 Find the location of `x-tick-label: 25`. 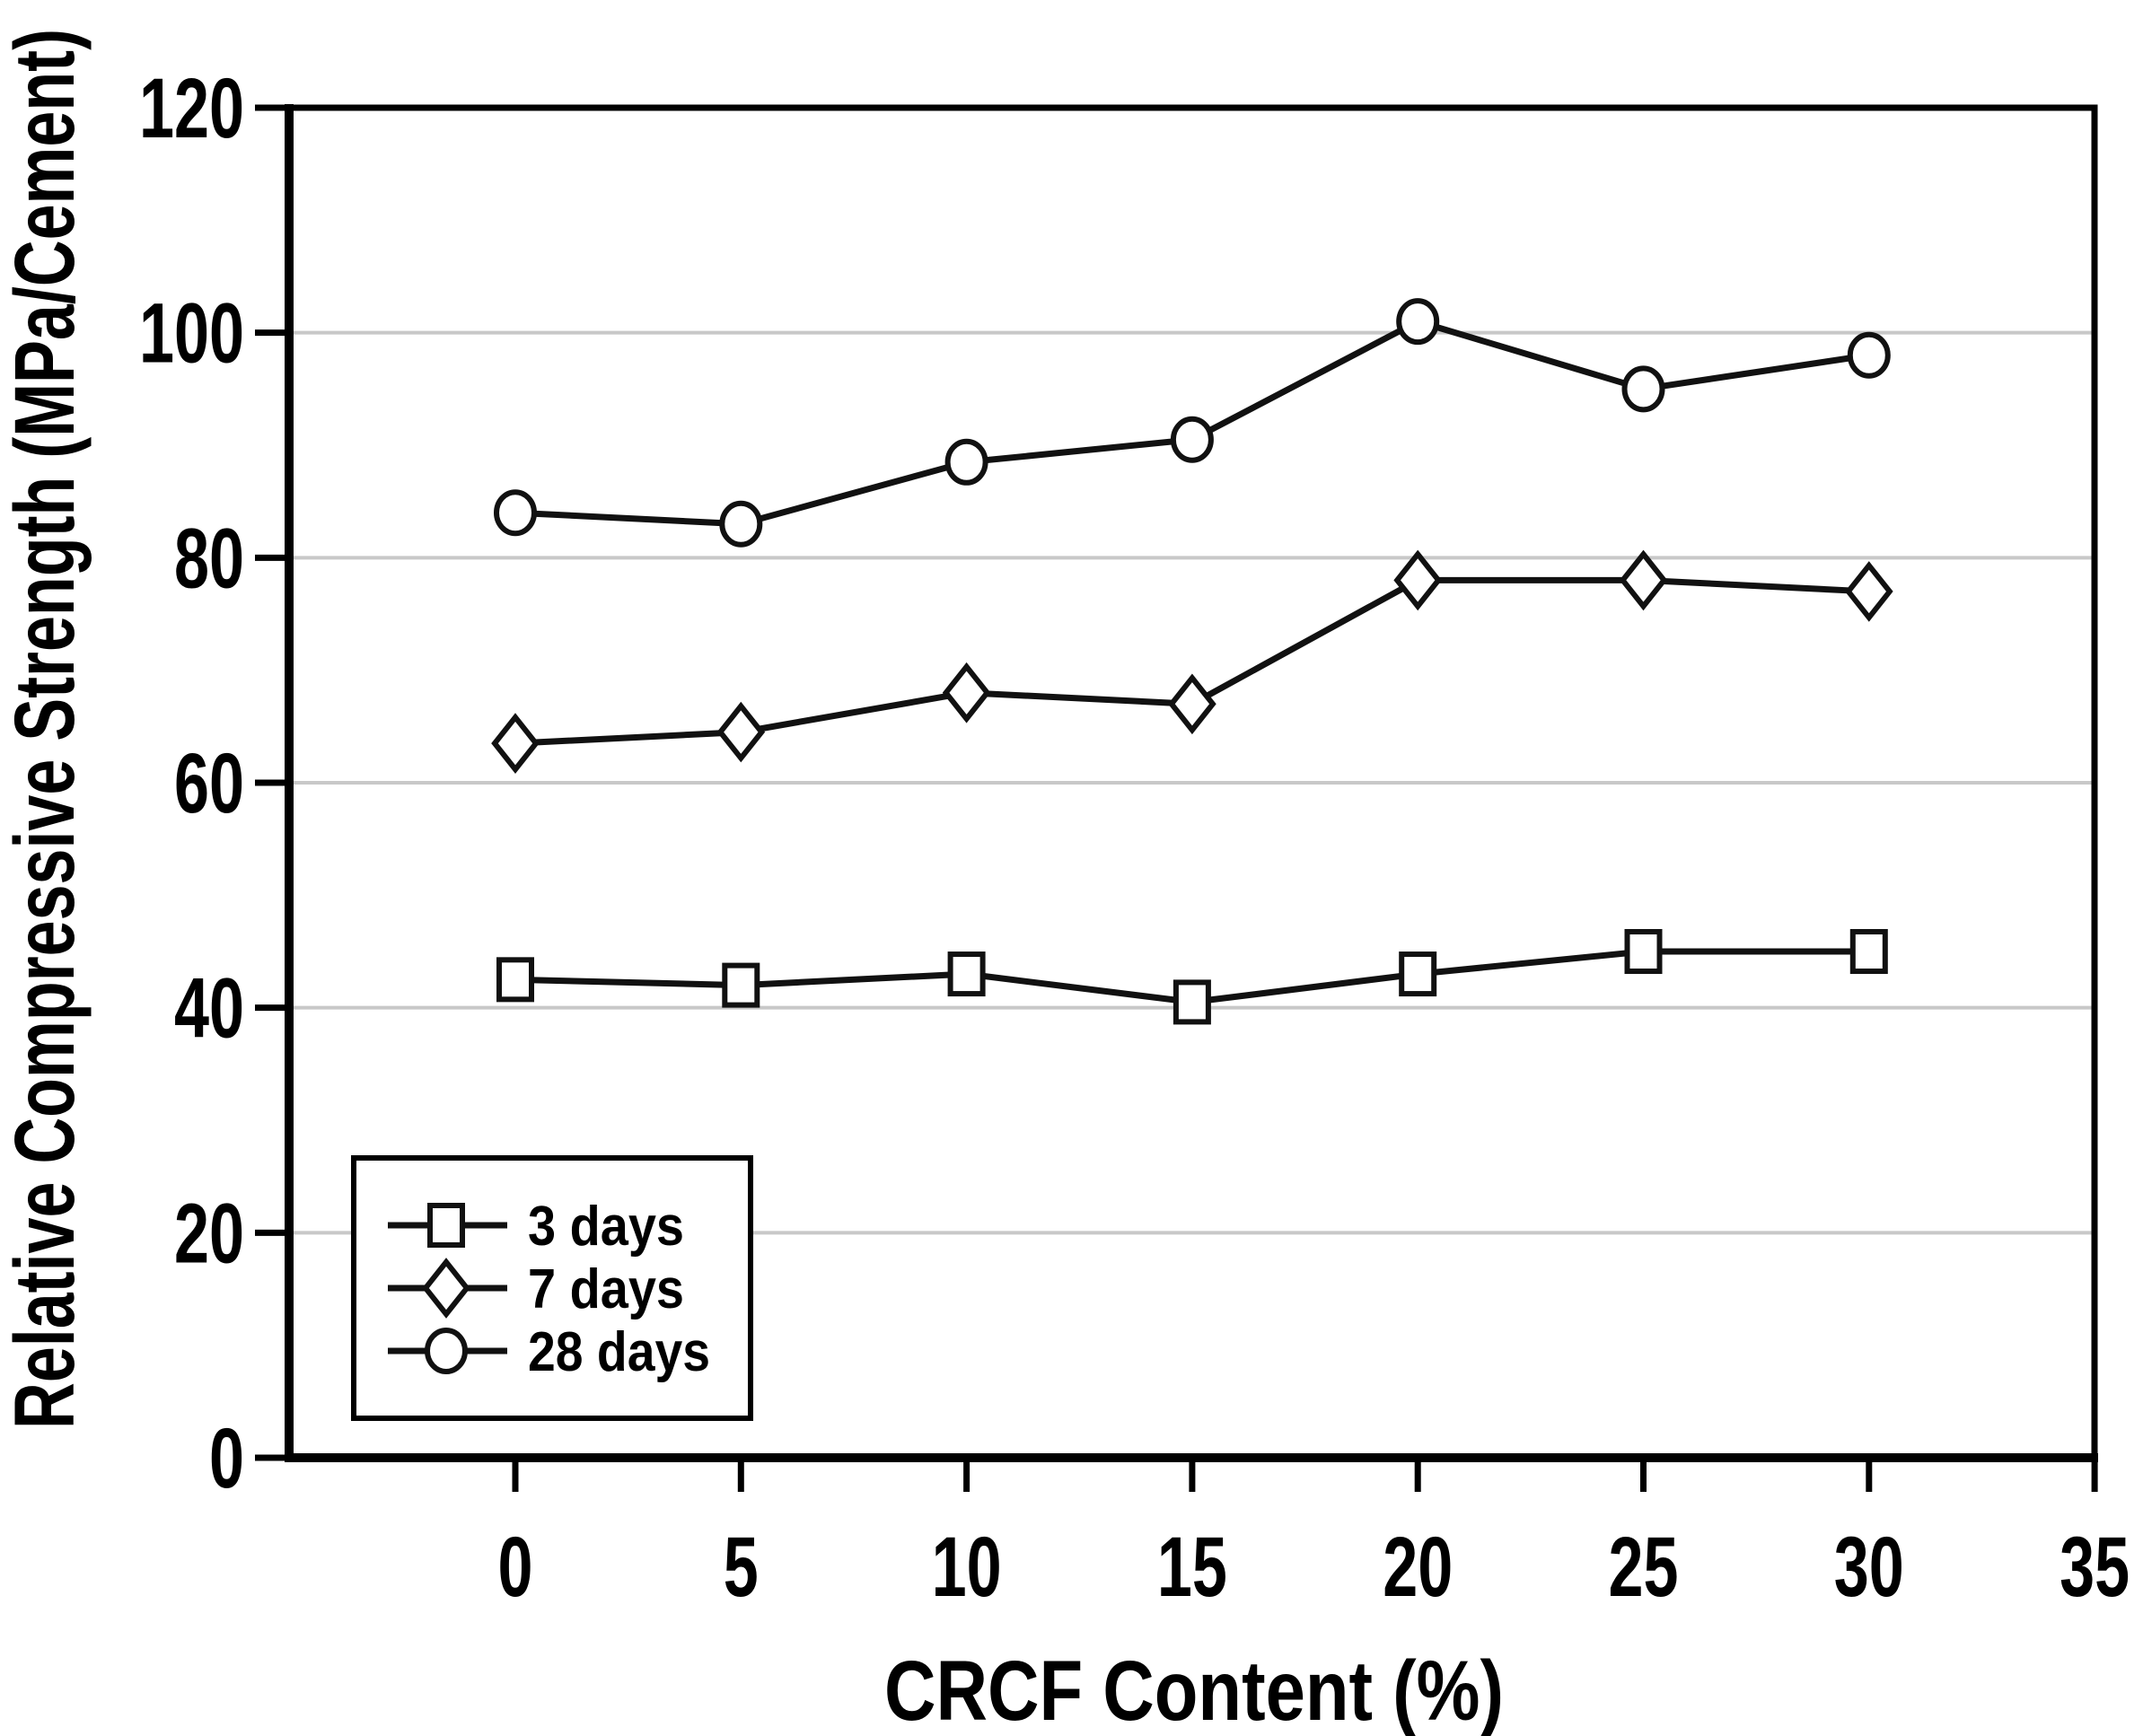

x-tick-label: 25 is located at coordinates (1644, 1567).